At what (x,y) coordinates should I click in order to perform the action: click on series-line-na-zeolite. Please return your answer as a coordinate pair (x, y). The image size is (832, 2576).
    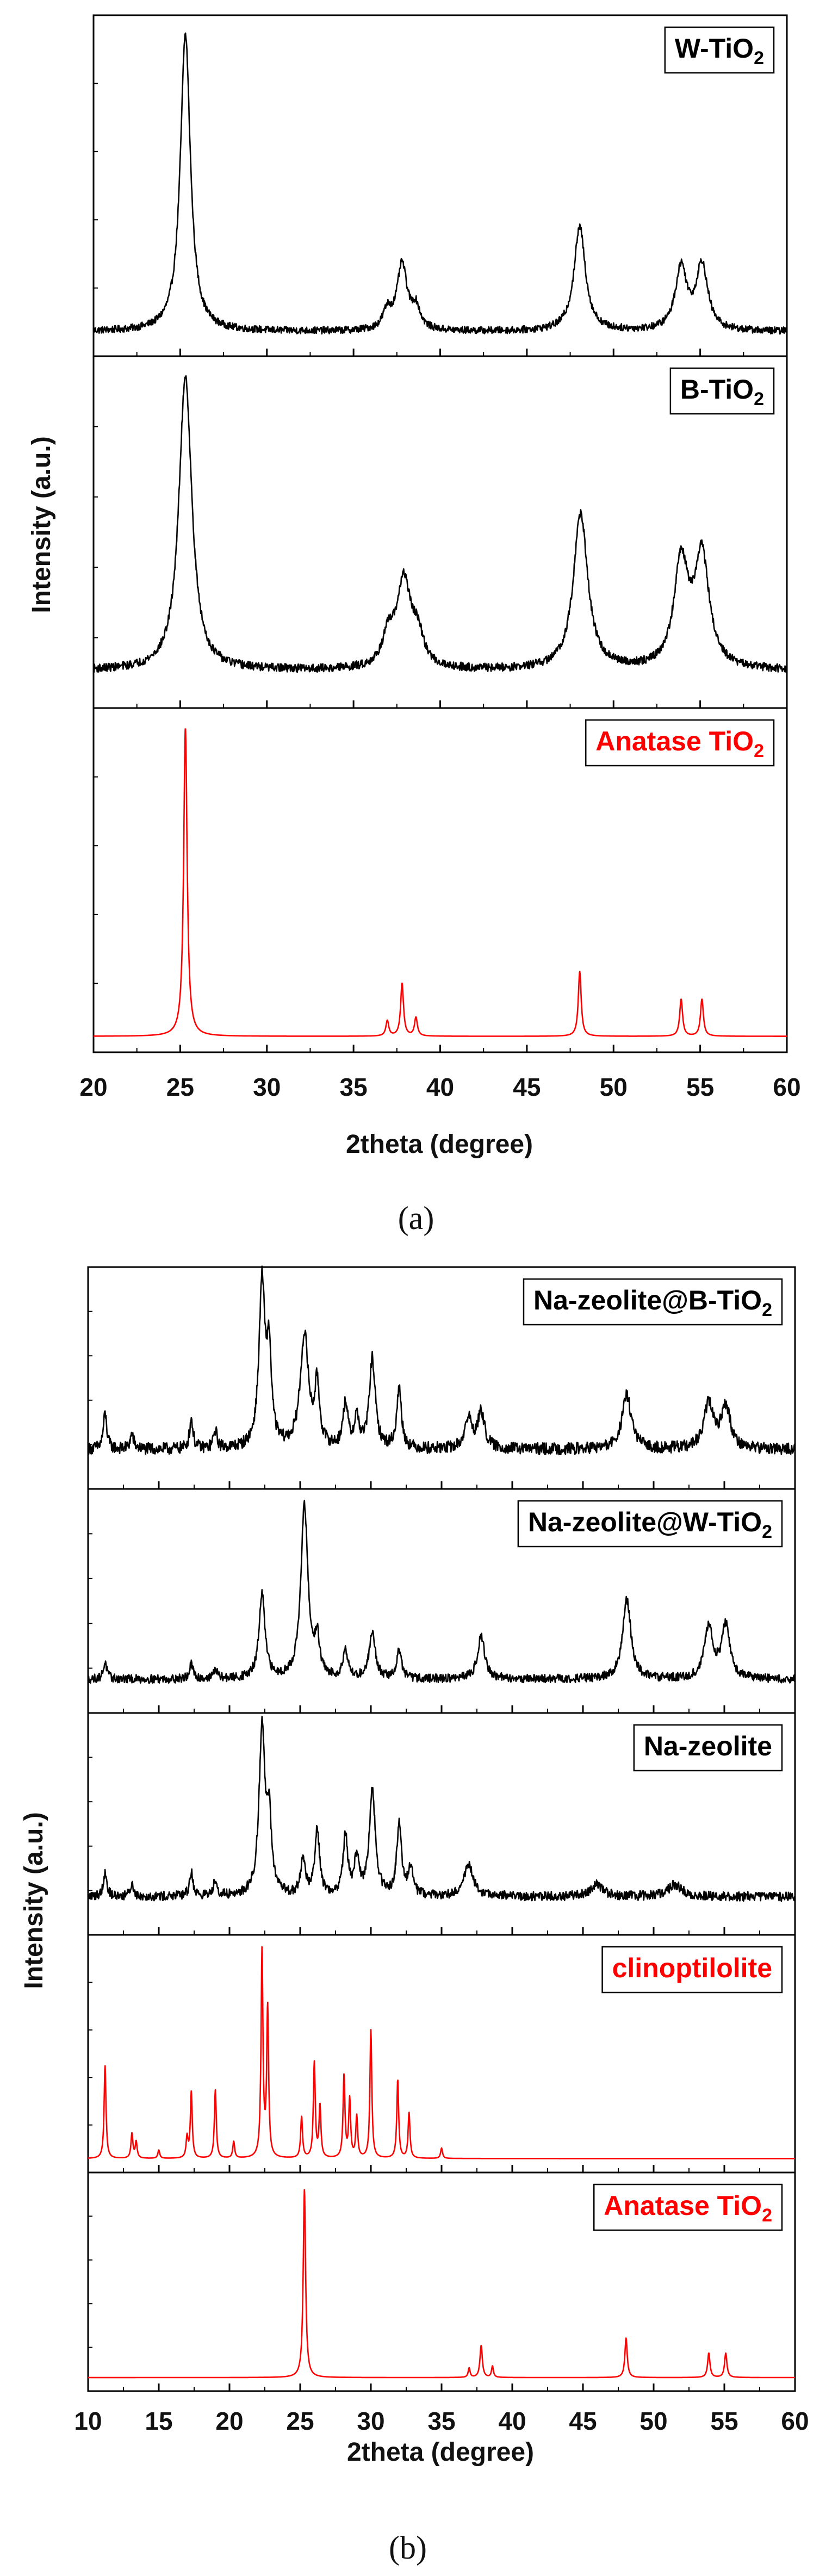
    Looking at the image, I should click on (441, 1809).